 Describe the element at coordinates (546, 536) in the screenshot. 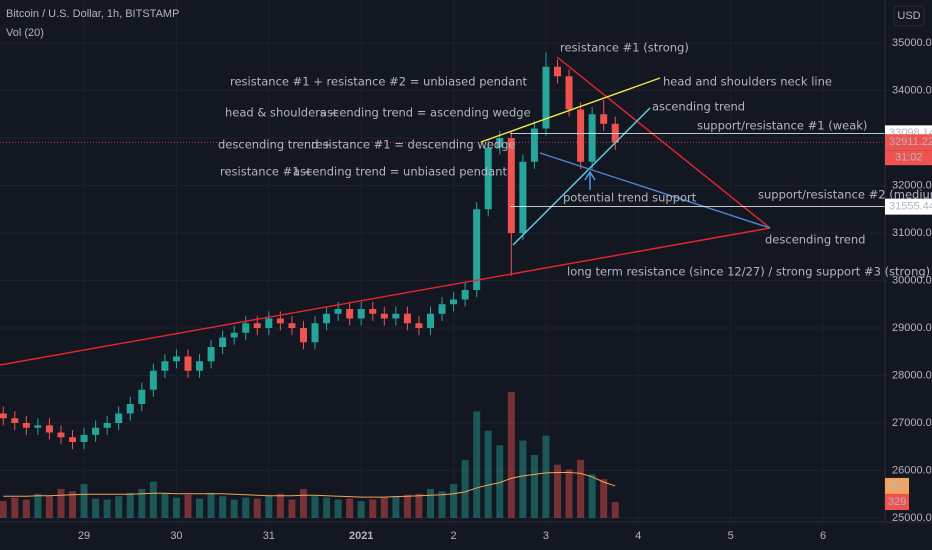

I see `x-tick-label: 3` at that location.